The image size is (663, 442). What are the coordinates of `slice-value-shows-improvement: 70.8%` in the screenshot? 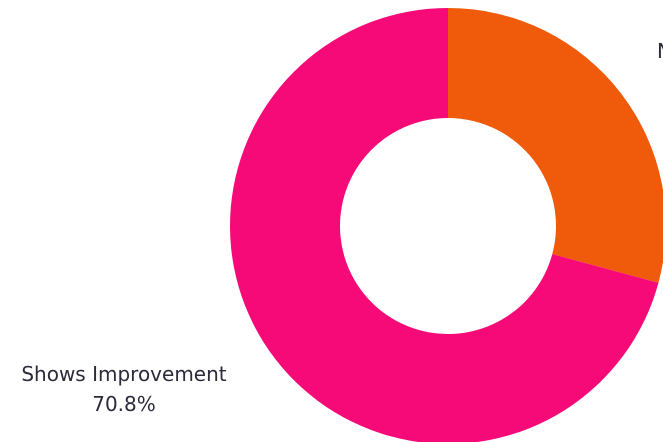 It's located at (124, 404).